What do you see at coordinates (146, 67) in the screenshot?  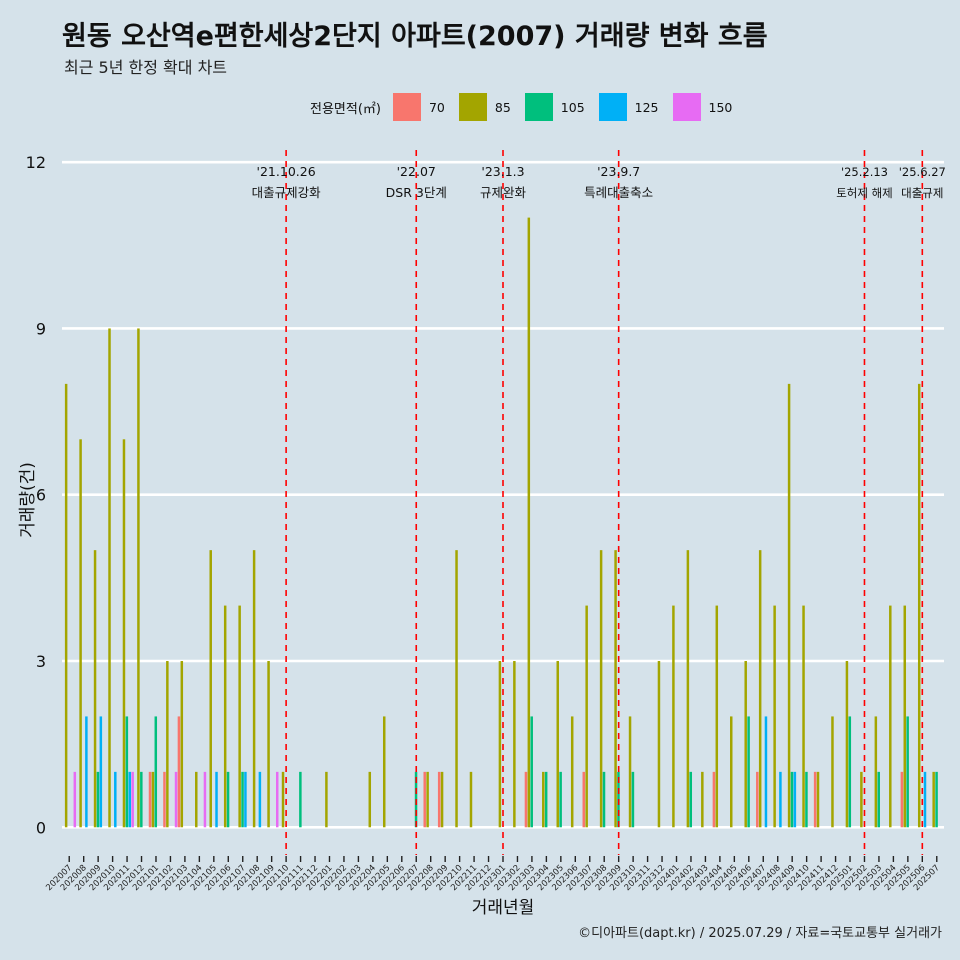 I see `chart-subtitle: 최근 5년 한정 확대 차트` at bounding box center [146, 67].